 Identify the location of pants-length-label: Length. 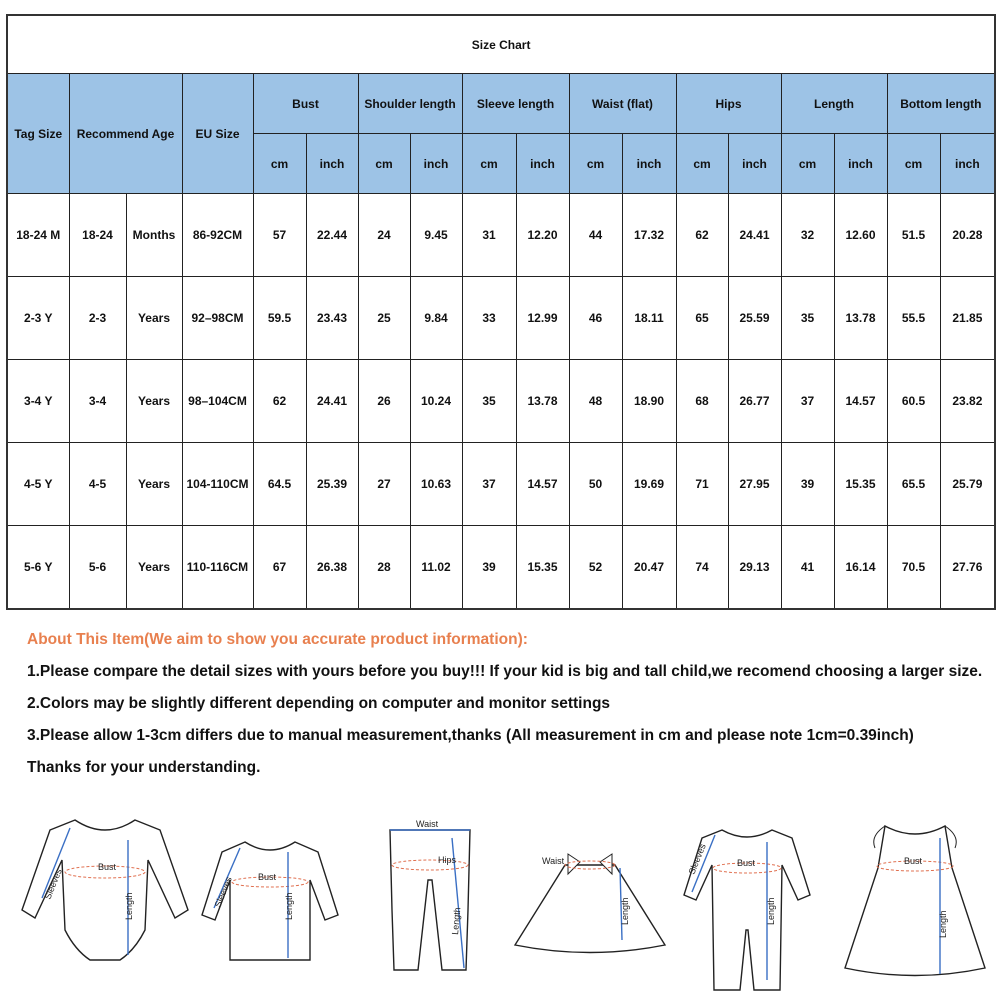
(456, 921).